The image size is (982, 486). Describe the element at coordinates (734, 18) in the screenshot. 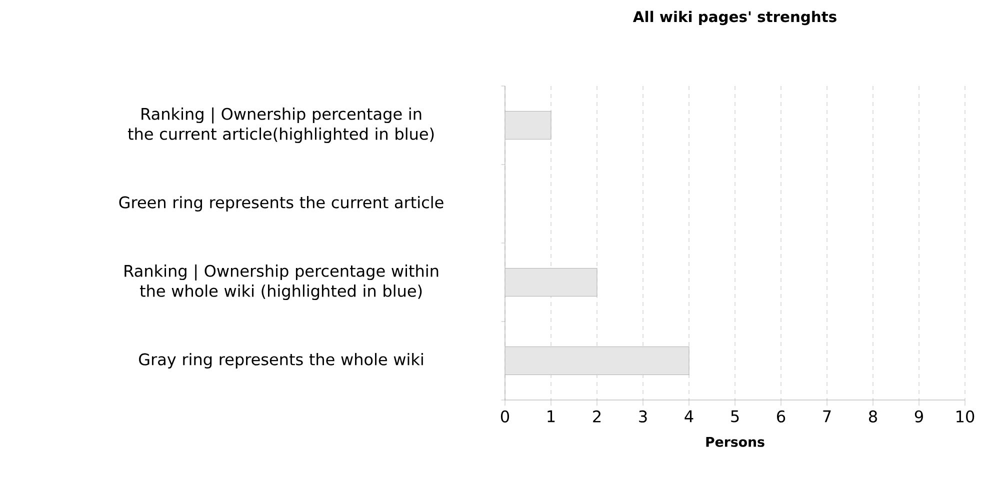

I see `chart-title: All wiki pages' strenghts` at that location.